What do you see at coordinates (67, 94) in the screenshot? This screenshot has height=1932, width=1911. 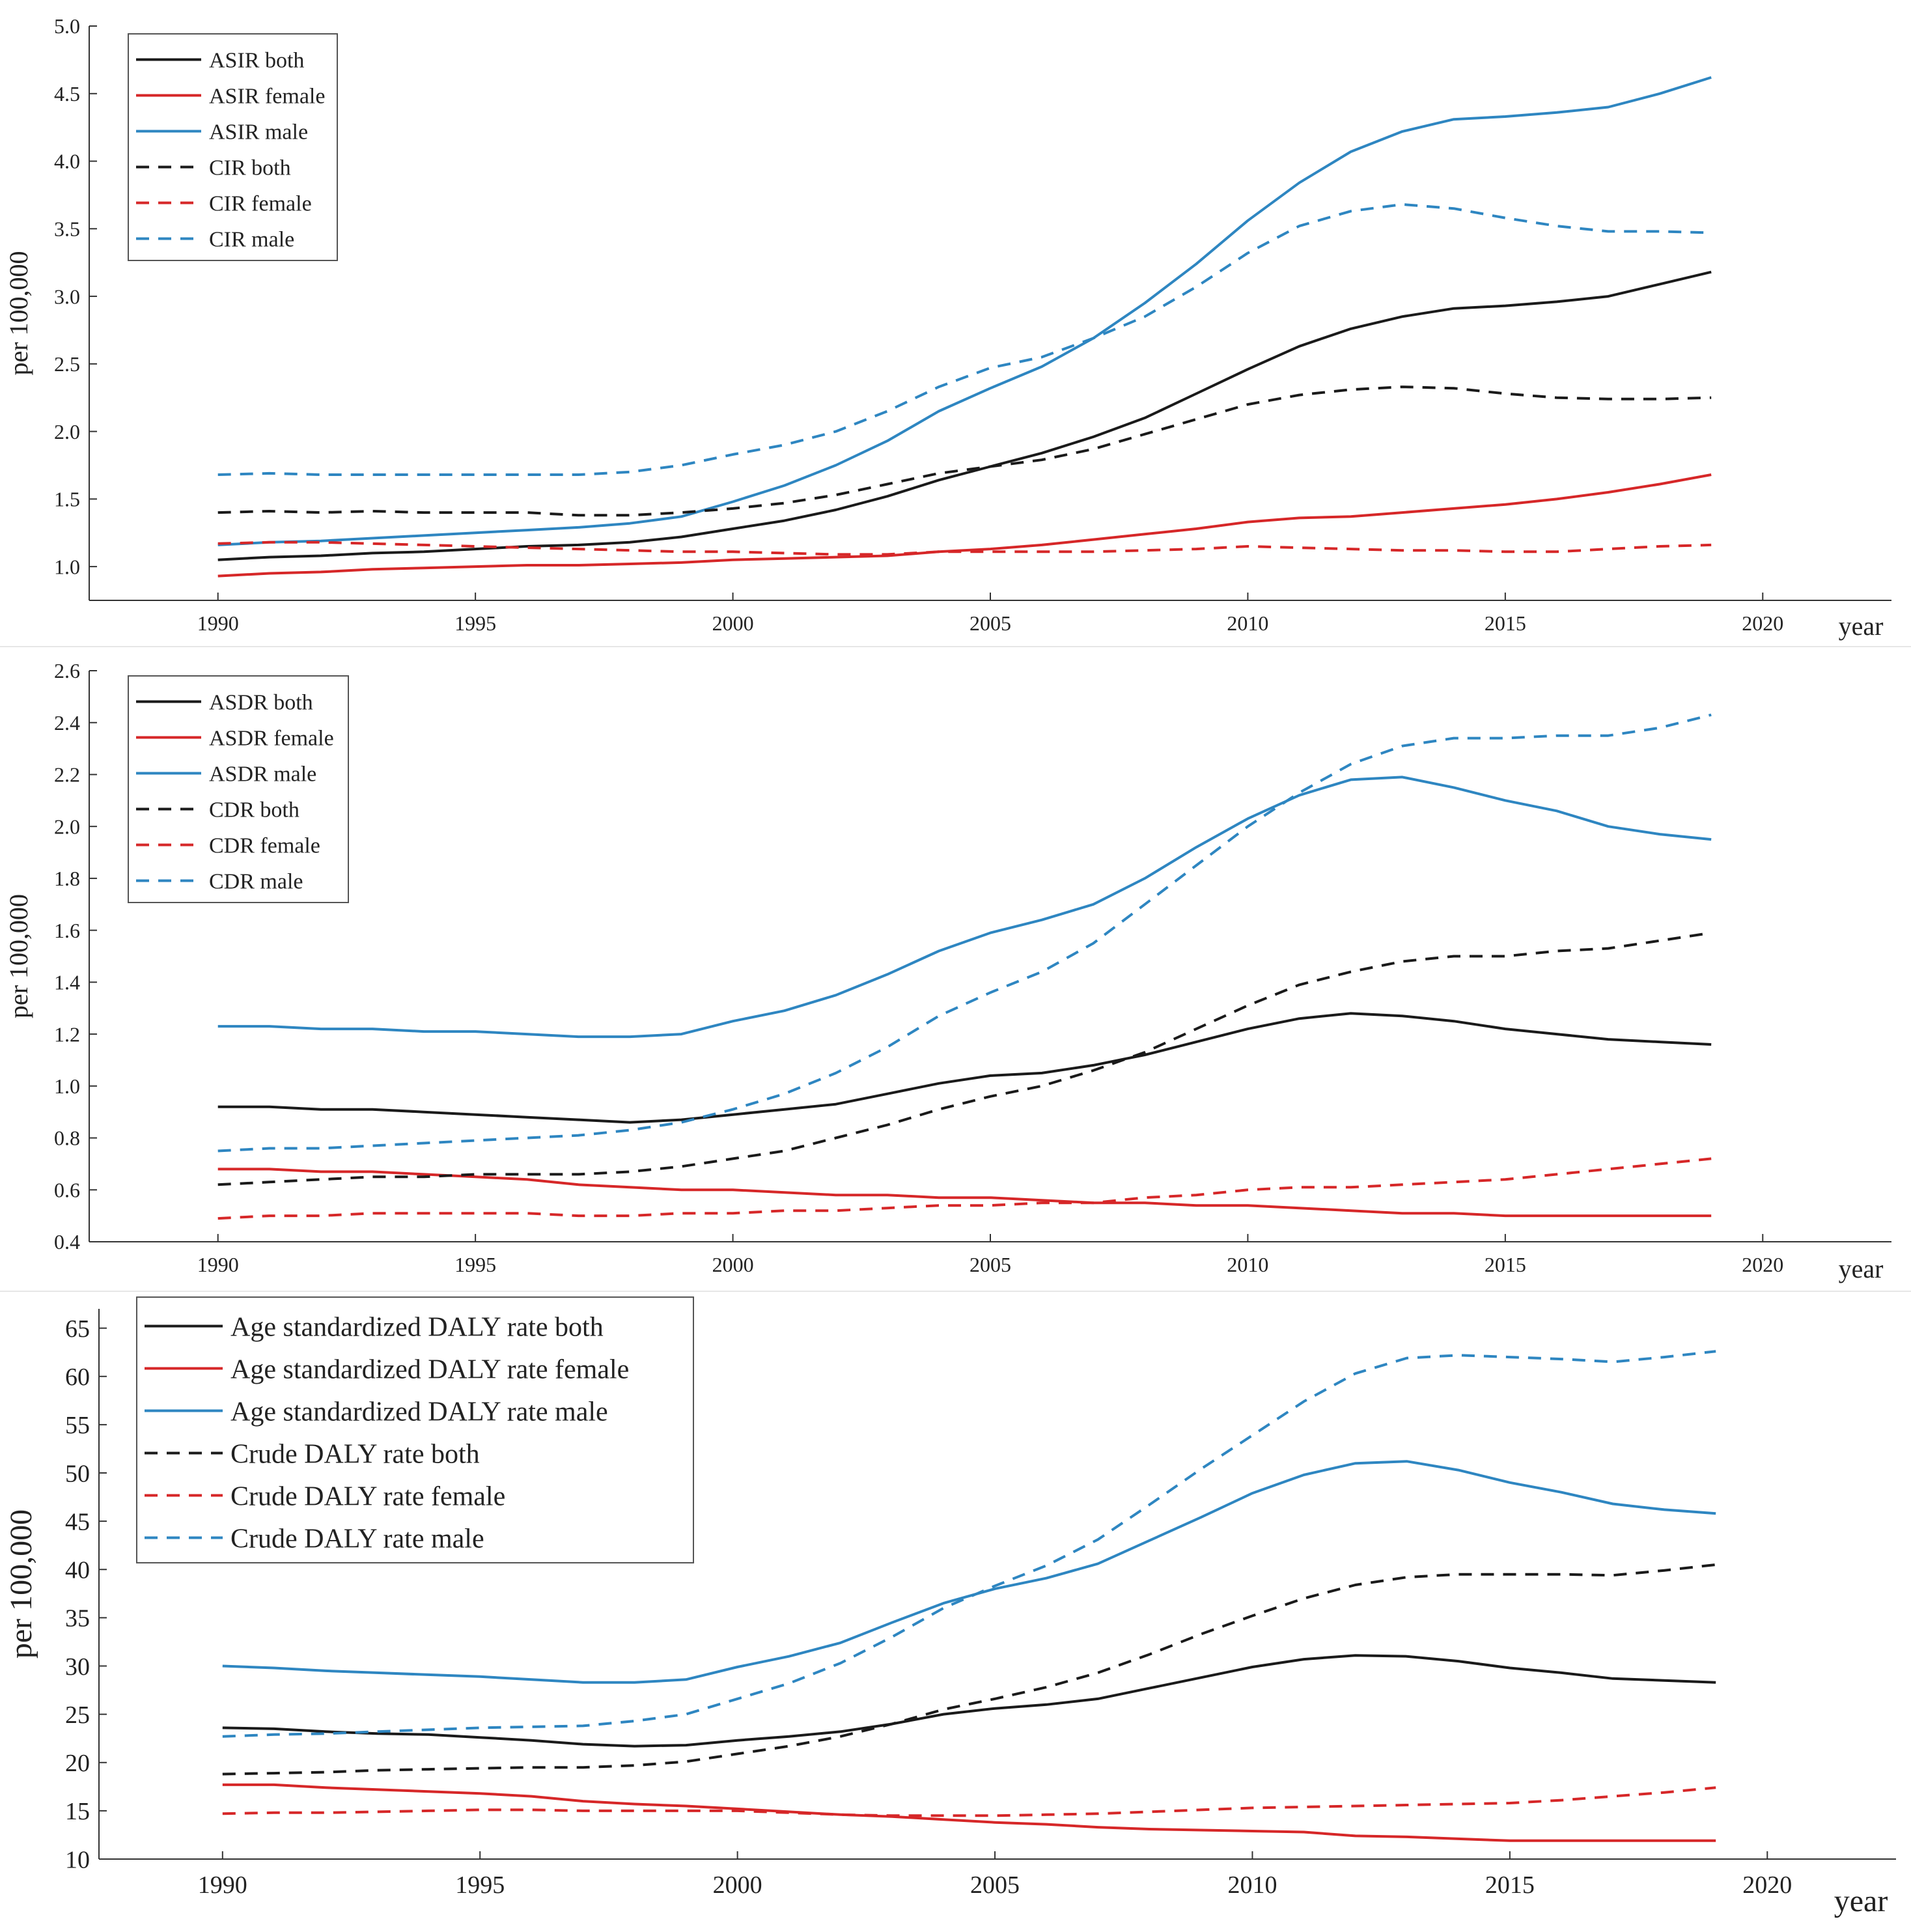 I see `y-tick-label: 4.5` at bounding box center [67, 94].